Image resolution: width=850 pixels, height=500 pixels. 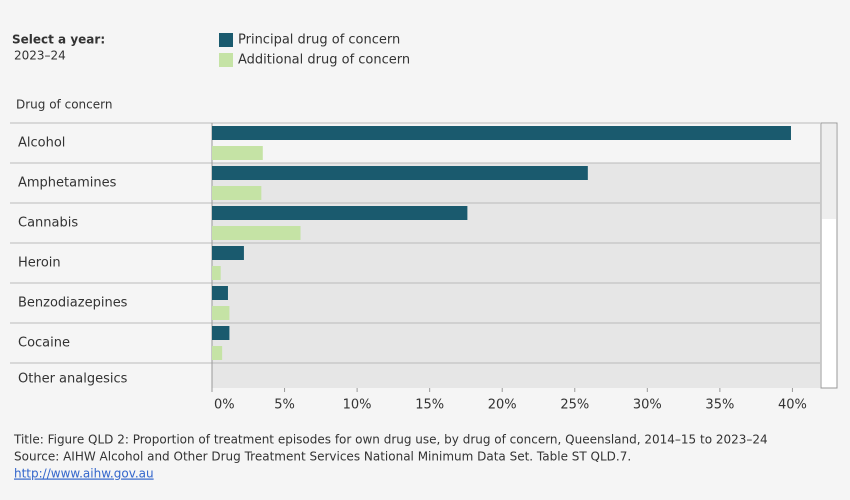 I want to click on x-tick-label: 15%, so click(x=429, y=405).